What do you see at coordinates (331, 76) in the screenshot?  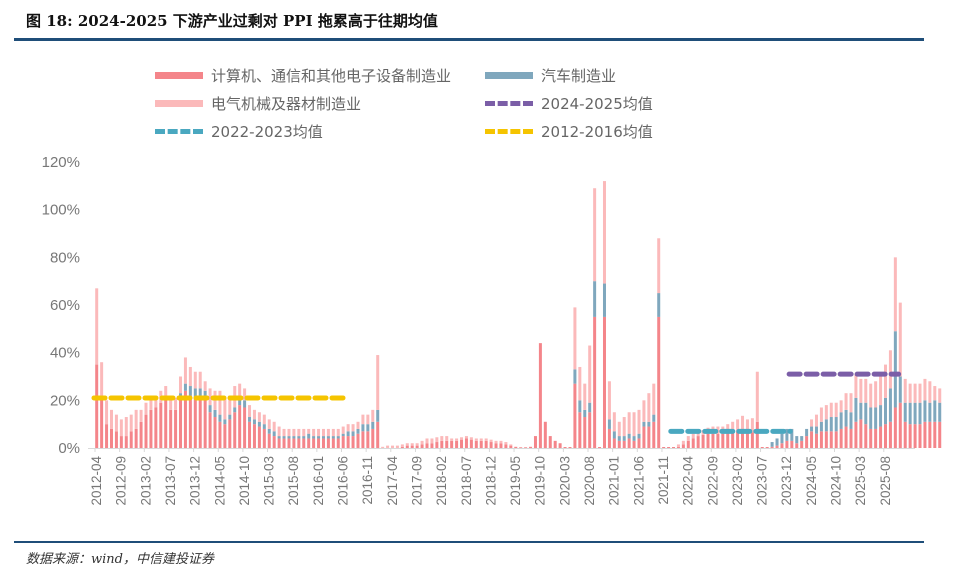 I see `legend-label: 计算机、通信和其他电子设备制造业` at bounding box center [331, 76].